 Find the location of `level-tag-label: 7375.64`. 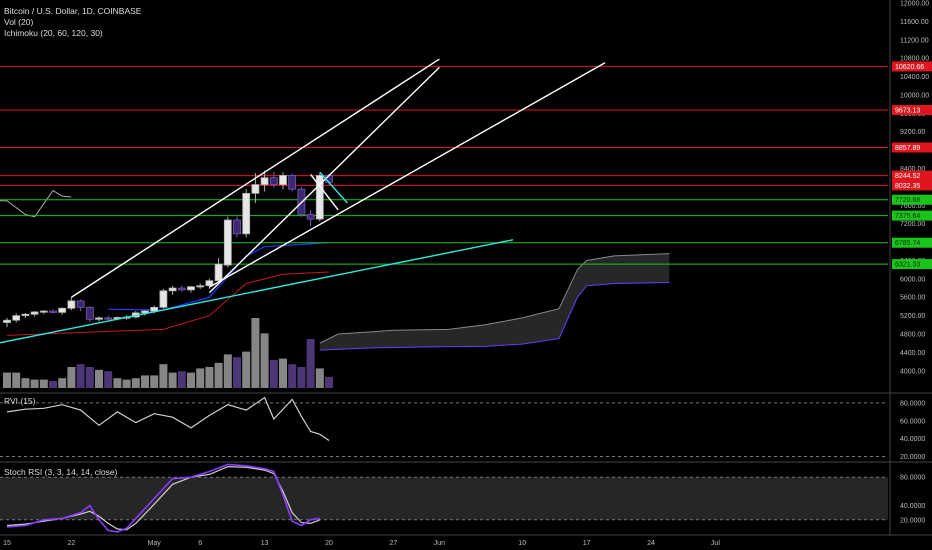

level-tag-label: 7375.64 is located at coordinates (907, 216).